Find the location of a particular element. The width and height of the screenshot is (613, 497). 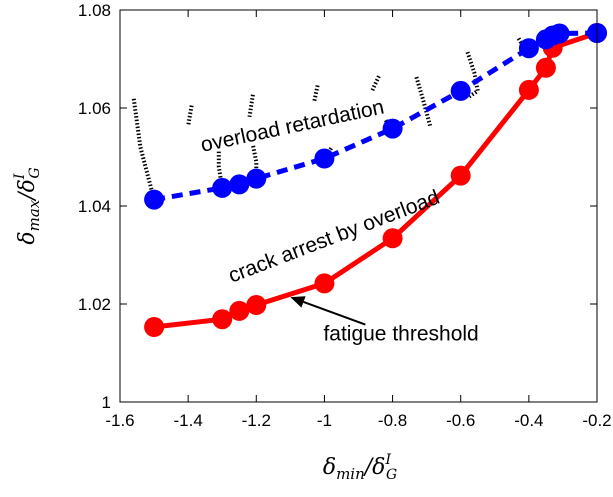

annotation-arrow-head is located at coordinates (298, 302).